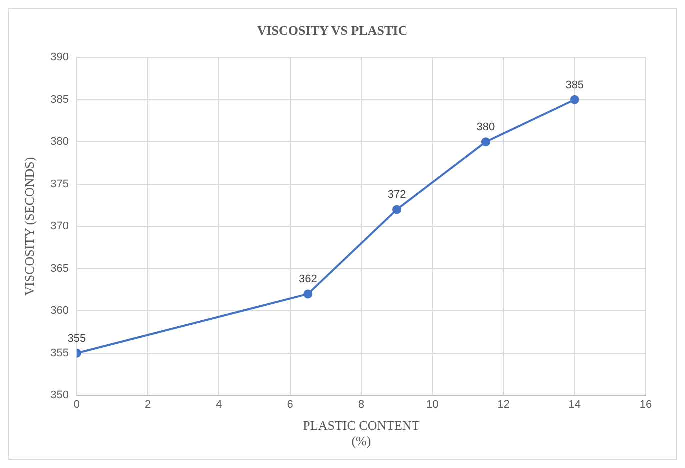 Image resolution: width=685 pixels, height=468 pixels. I want to click on chart-title: VISCOSITY VS PLASTIC, so click(332, 30).